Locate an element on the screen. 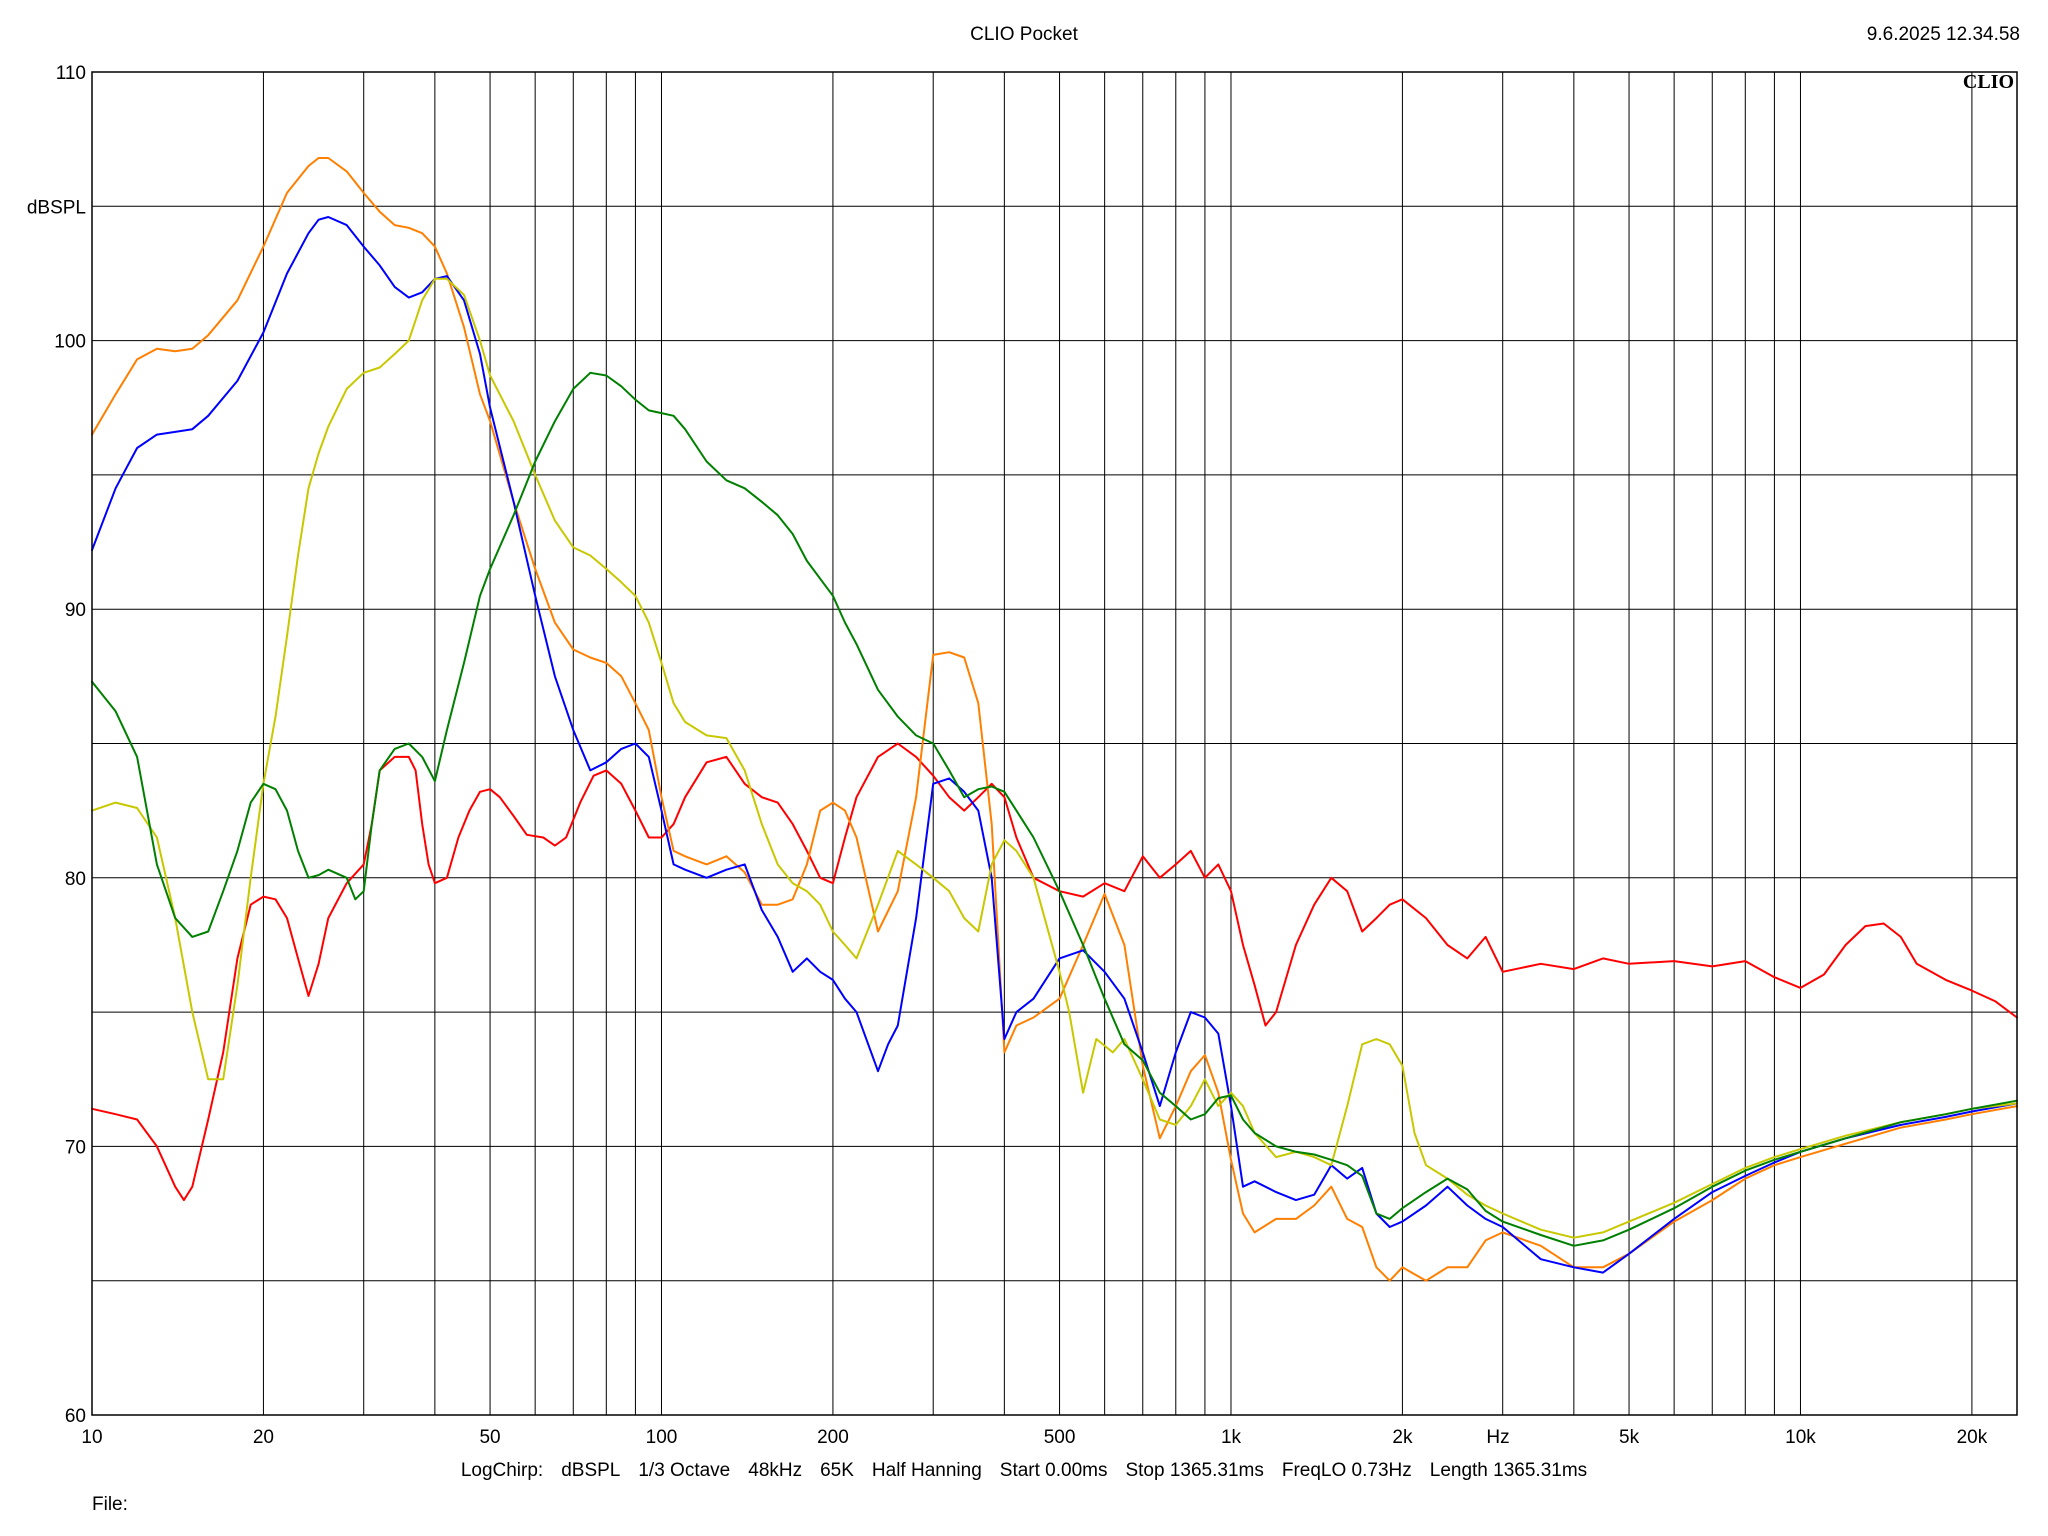 This screenshot has height=1536, width=2048. file-label: File: is located at coordinates (110, 1504).